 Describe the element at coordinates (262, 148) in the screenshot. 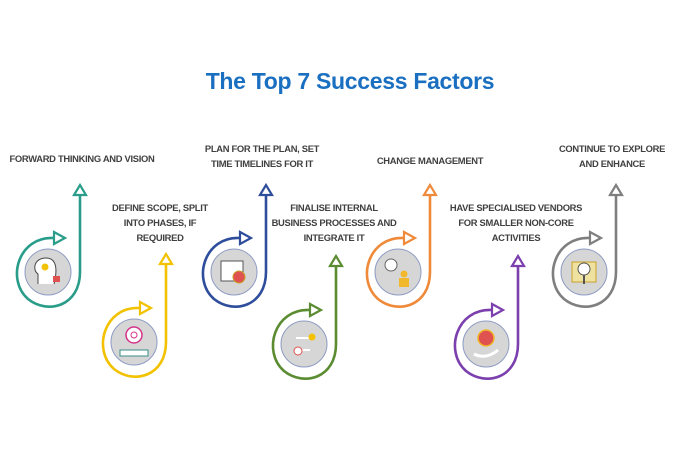

I see `factor-label-line: PLAN FOR THE PLAN, SET` at that location.